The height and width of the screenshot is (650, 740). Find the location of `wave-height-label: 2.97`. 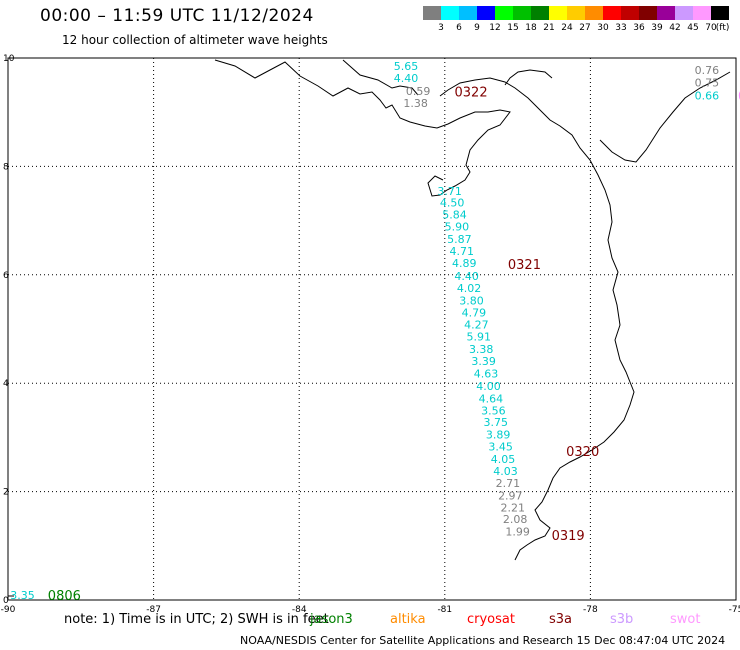

wave-height-label: 2.97 is located at coordinates (510, 495).